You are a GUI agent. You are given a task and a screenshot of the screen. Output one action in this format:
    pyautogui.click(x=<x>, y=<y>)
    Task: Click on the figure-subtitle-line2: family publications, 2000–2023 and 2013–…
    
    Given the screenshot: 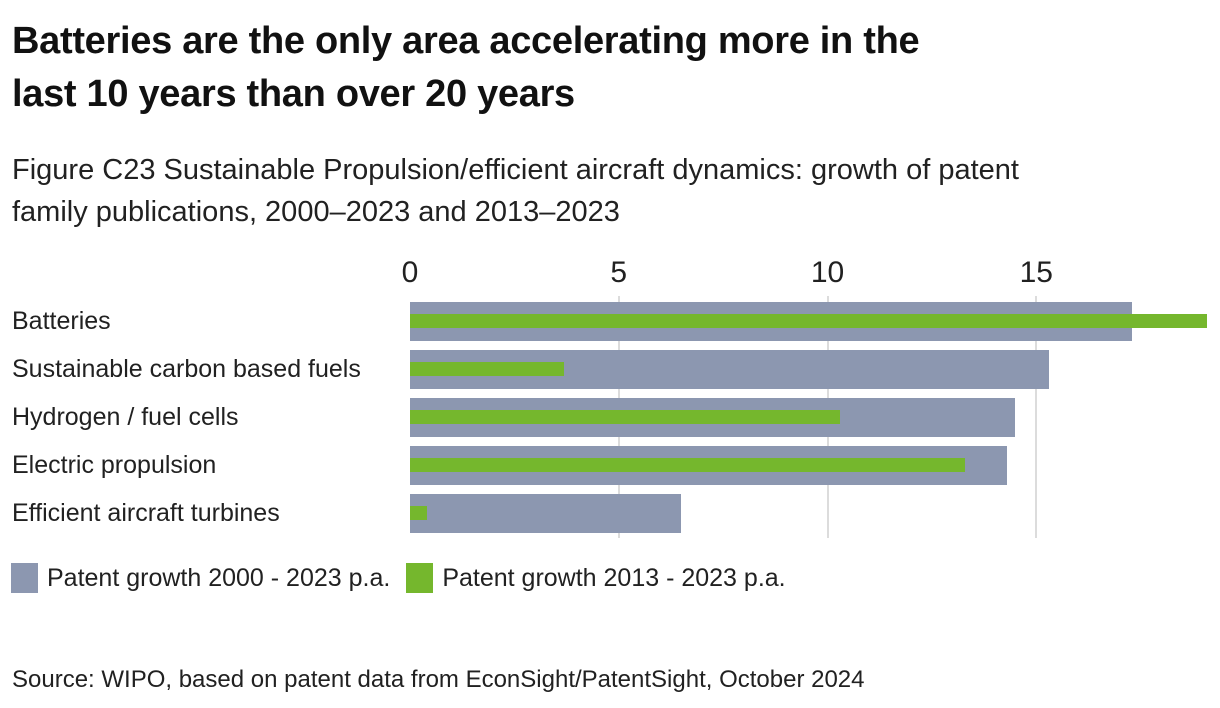 What is the action you would take?
    pyautogui.click(x=316, y=212)
    